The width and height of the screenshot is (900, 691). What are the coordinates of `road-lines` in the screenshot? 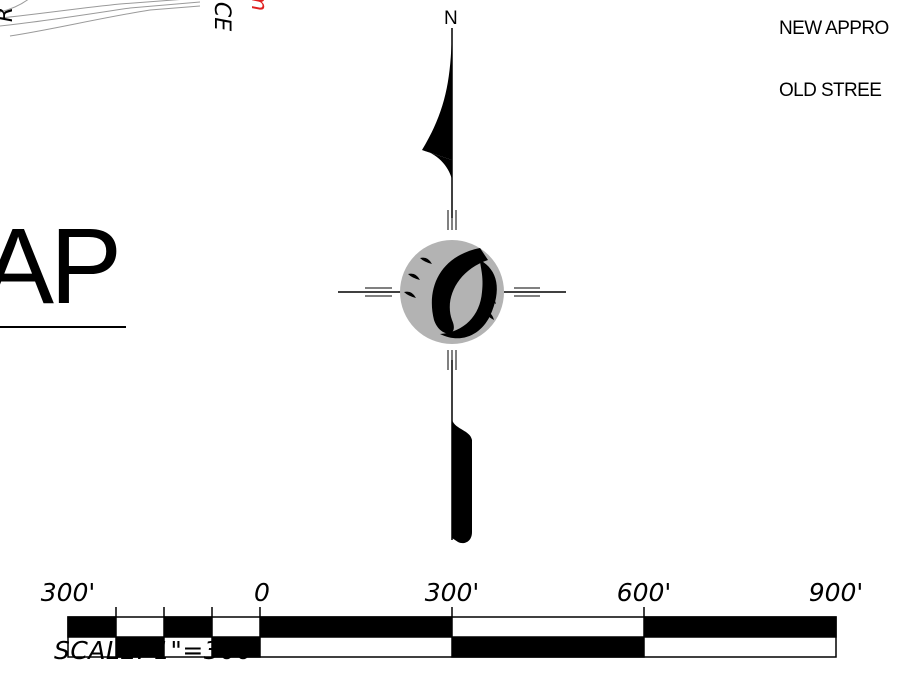 It's located at (100, 18).